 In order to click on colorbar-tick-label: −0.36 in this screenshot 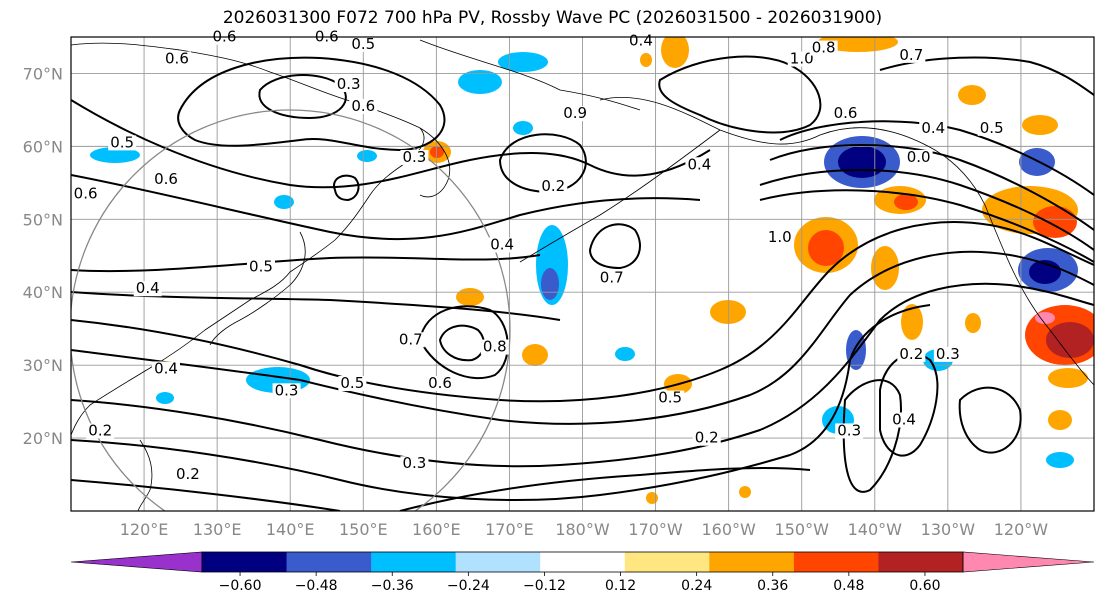, I will do `click(392, 586)`.